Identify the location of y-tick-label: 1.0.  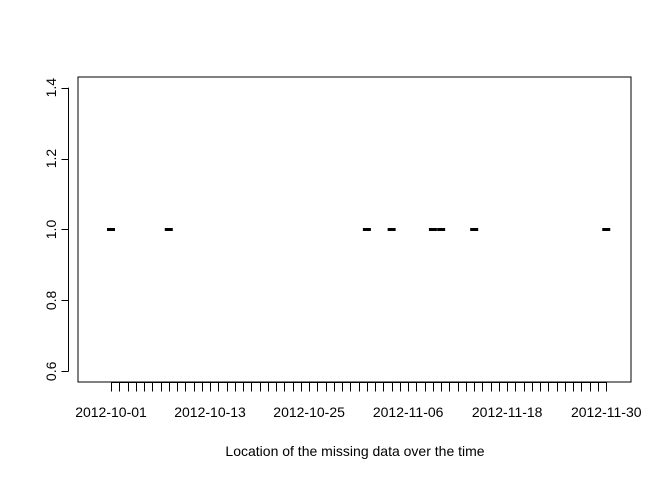
(51, 230).